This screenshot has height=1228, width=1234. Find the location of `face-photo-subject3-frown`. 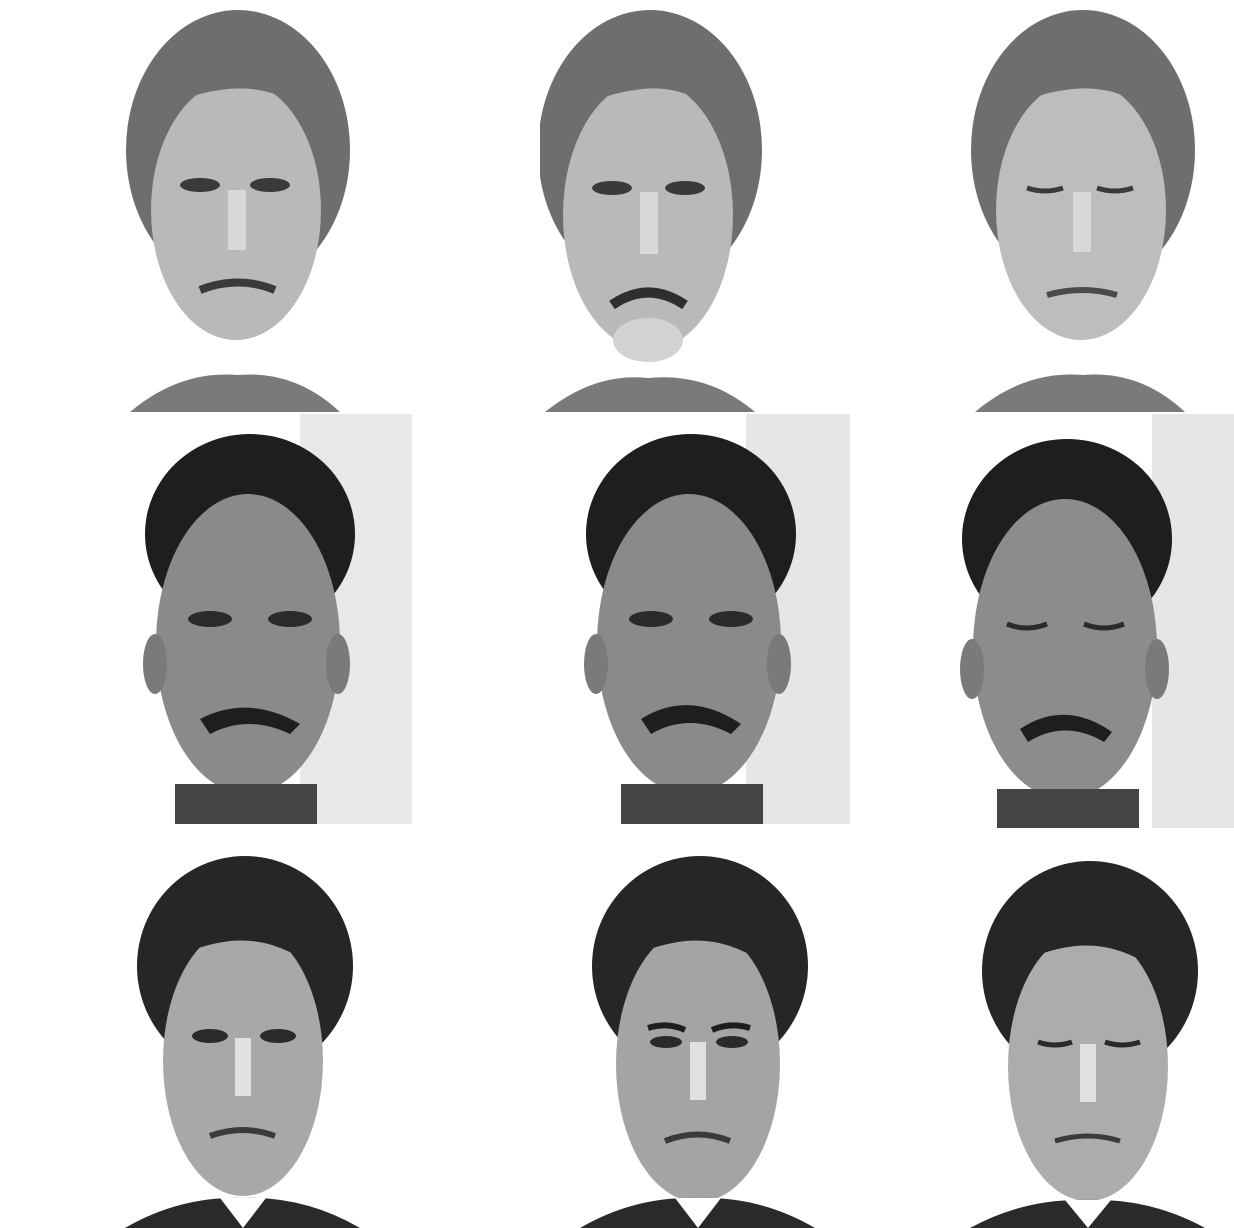

face-photo-subject3-frown is located at coordinates (710, 1037).